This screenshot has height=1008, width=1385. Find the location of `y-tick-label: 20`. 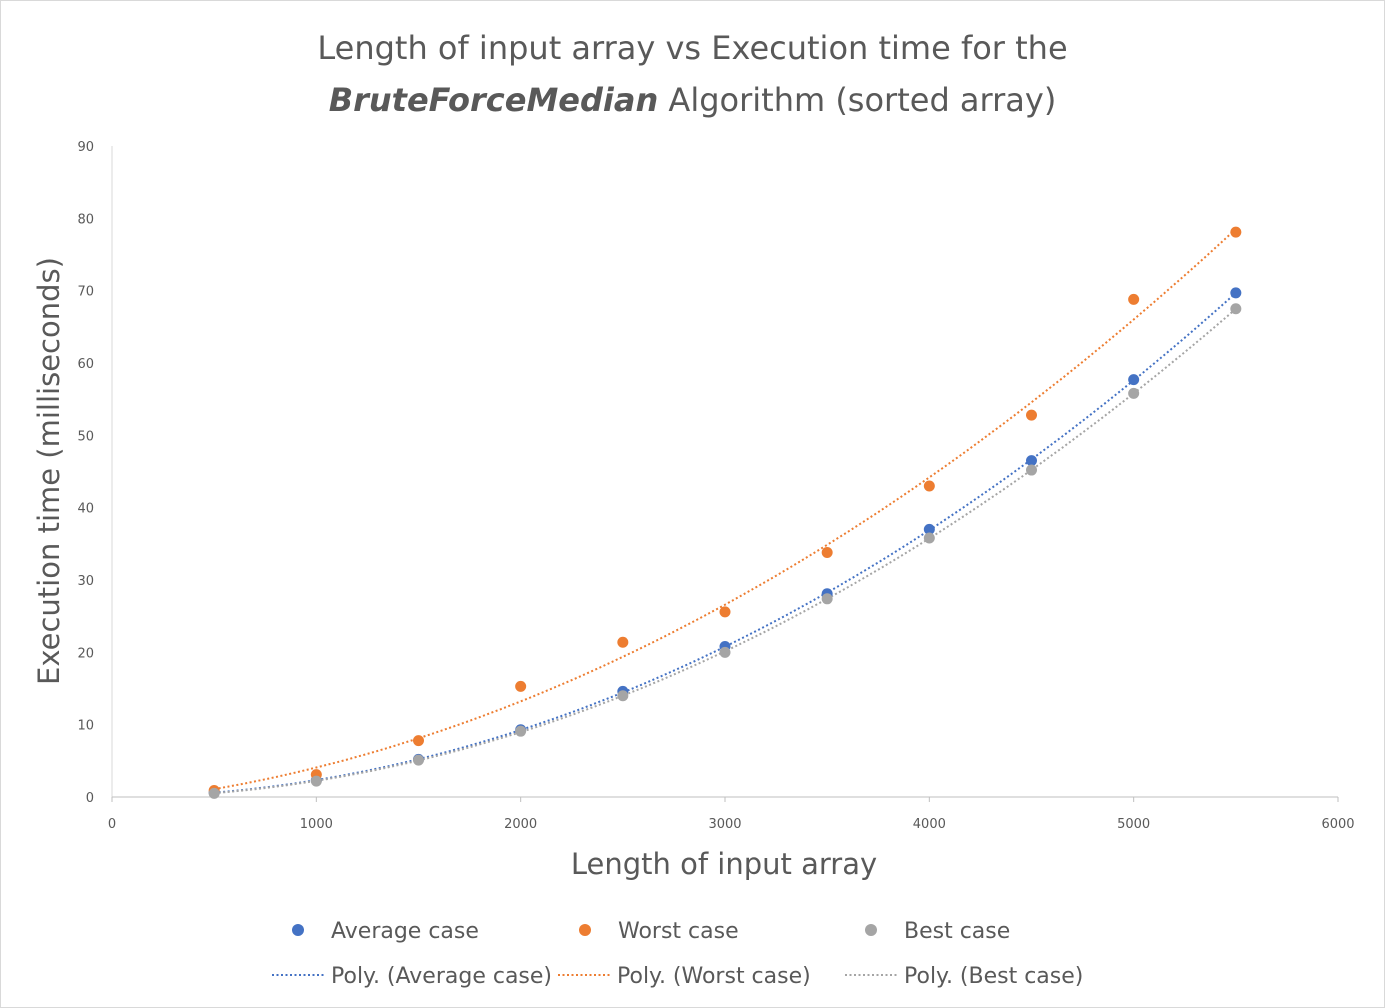

y-tick-label: 20 is located at coordinates (85, 653).